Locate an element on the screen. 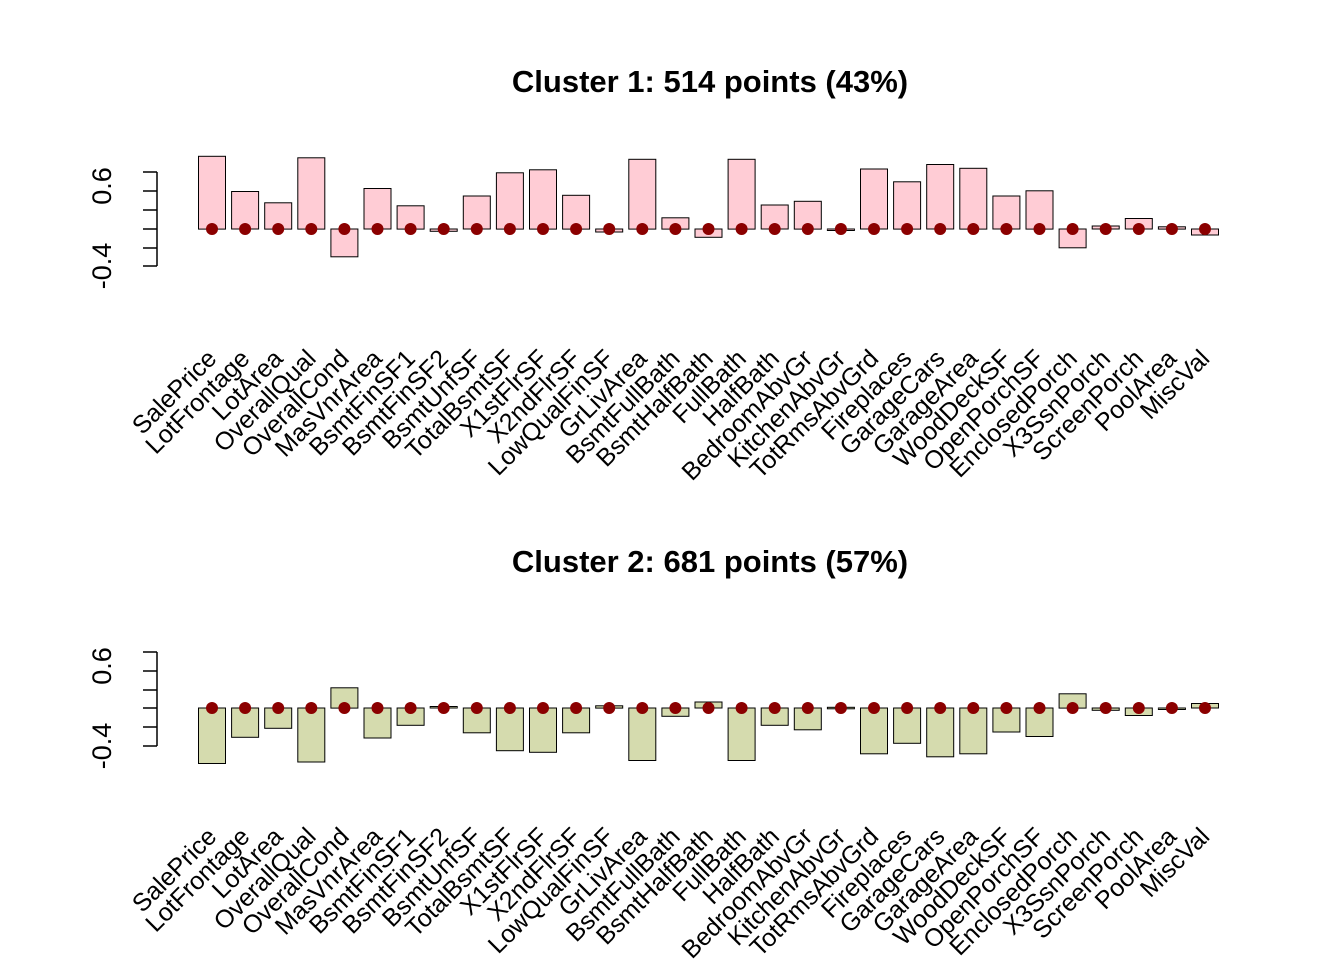 This screenshot has width=1344, height=965. chart-title: Cluster 1: 514 points (43%) is located at coordinates (710, 81).